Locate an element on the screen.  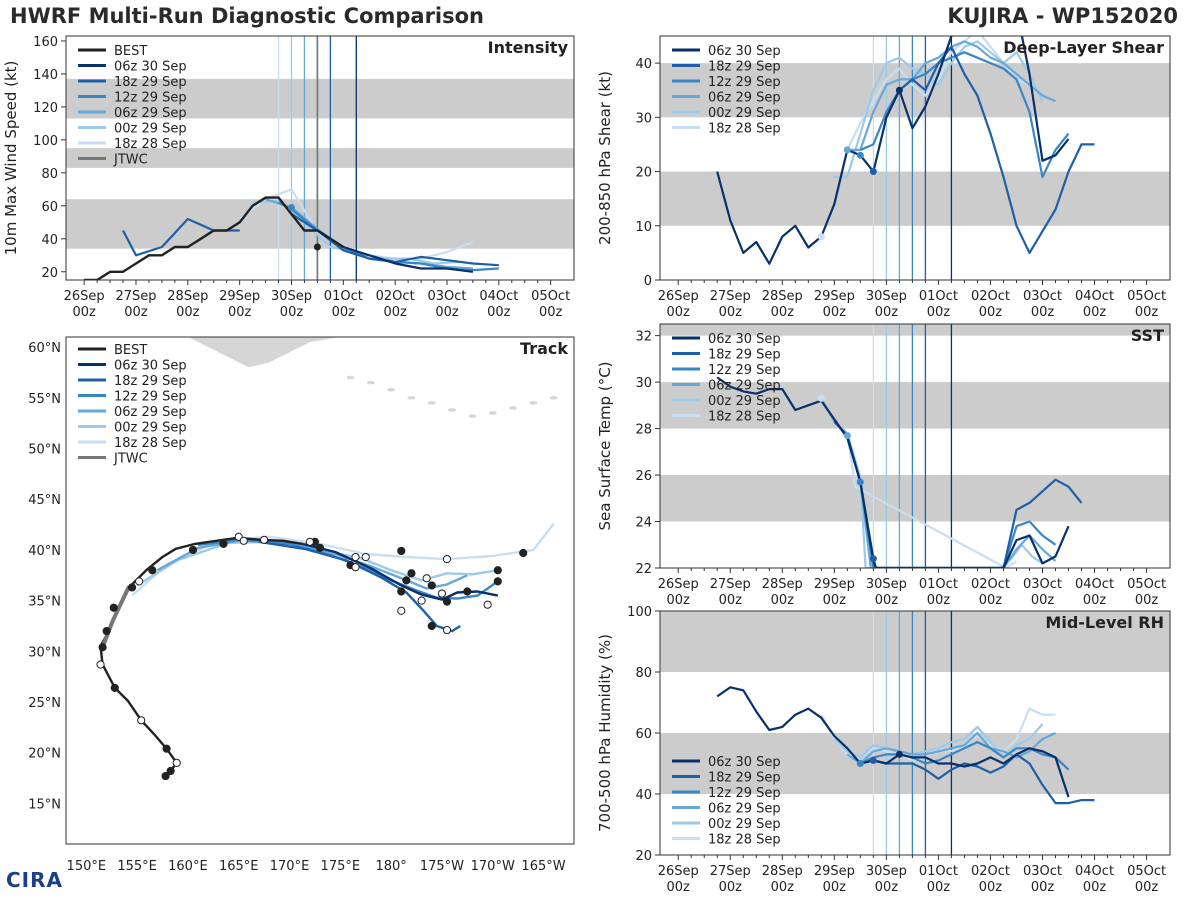
intensity-xtick-label: 03Oct is located at coordinates (446, 296).